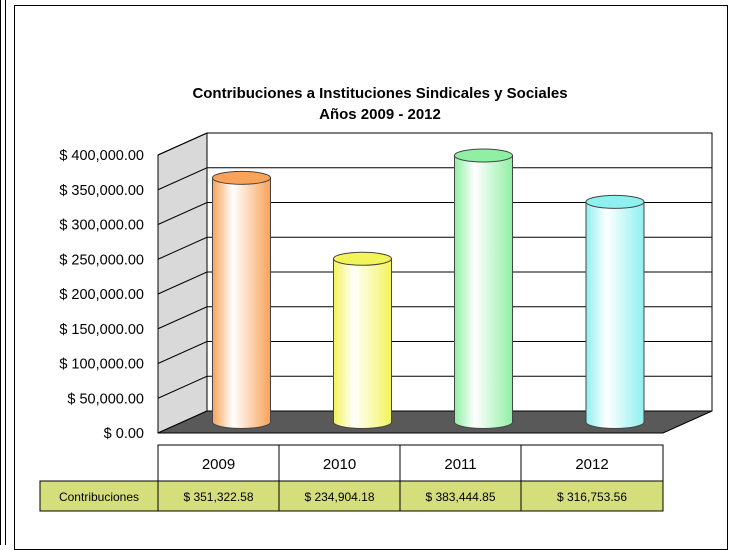 This screenshot has width=733, height=550. I want to click on x-tick-label: 2009, so click(218, 464).